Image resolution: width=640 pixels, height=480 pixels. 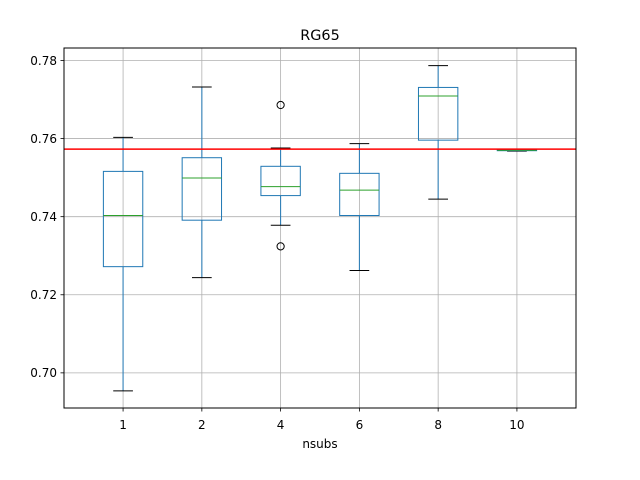 What do you see at coordinates (123, 425) in the screenshot?
I see `x-tick-label: 1` at bounding box center [123, 425].